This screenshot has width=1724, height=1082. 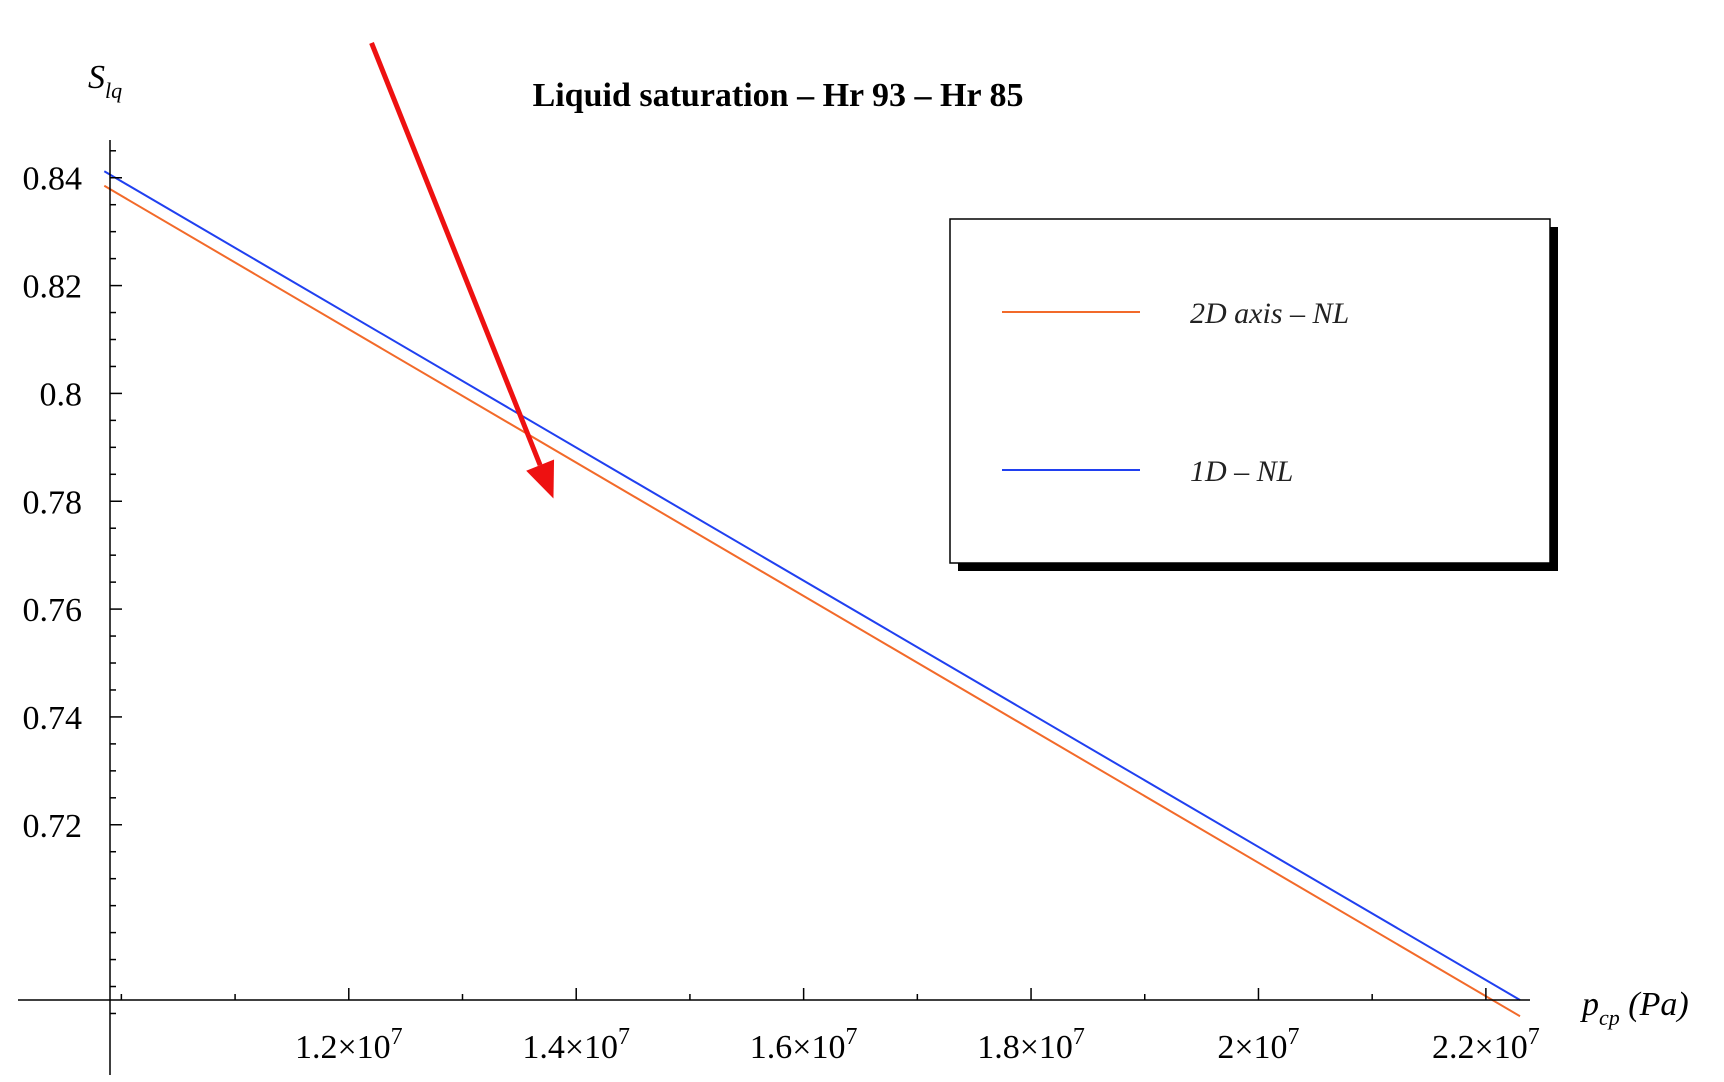 What do you see at coordinates (1252, 1047) in the screenshot?
I see `x-tick-mantissa: 2×10` at bounding box center [1252, 1047].